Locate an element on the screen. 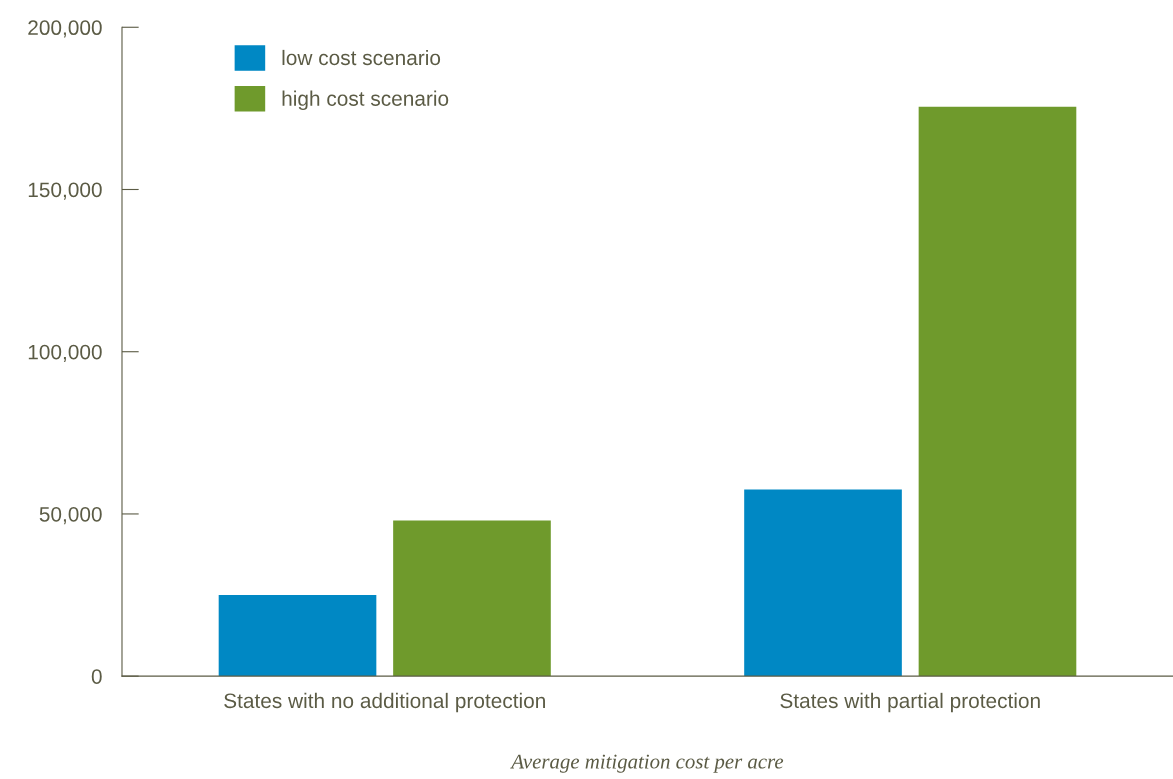 This screenshot has height=779, width=1173. y-tick-label: 100,000 is located at coordinates (65, 353).